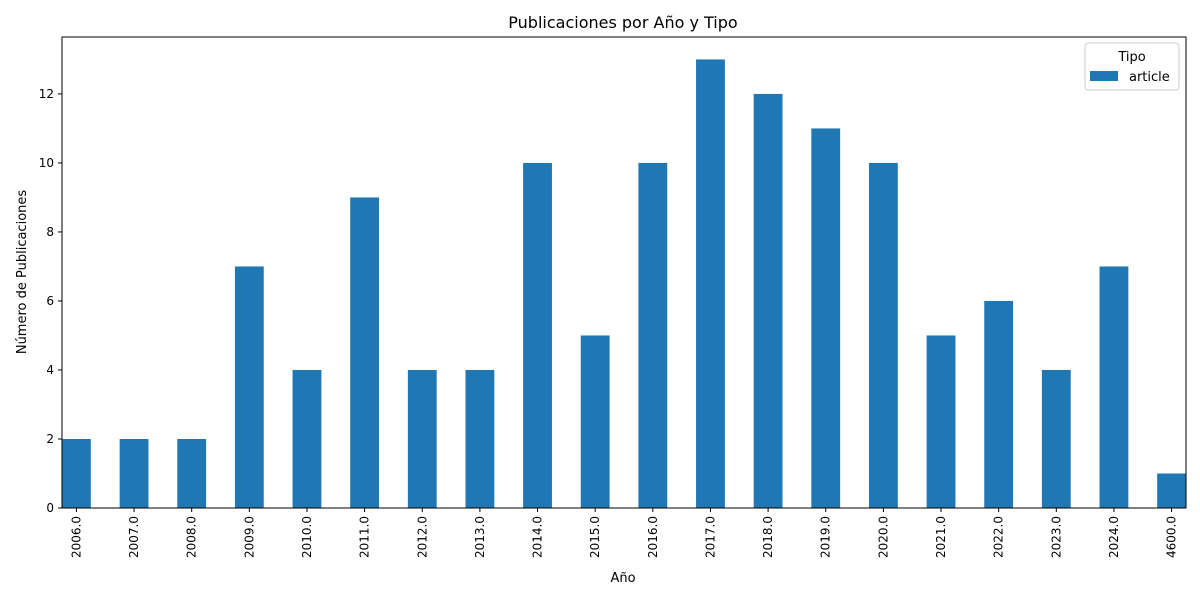 The image size is (1200, 600). I want to click on chart-title: Publicaciones por Año y Tipo, so click(622, 22).